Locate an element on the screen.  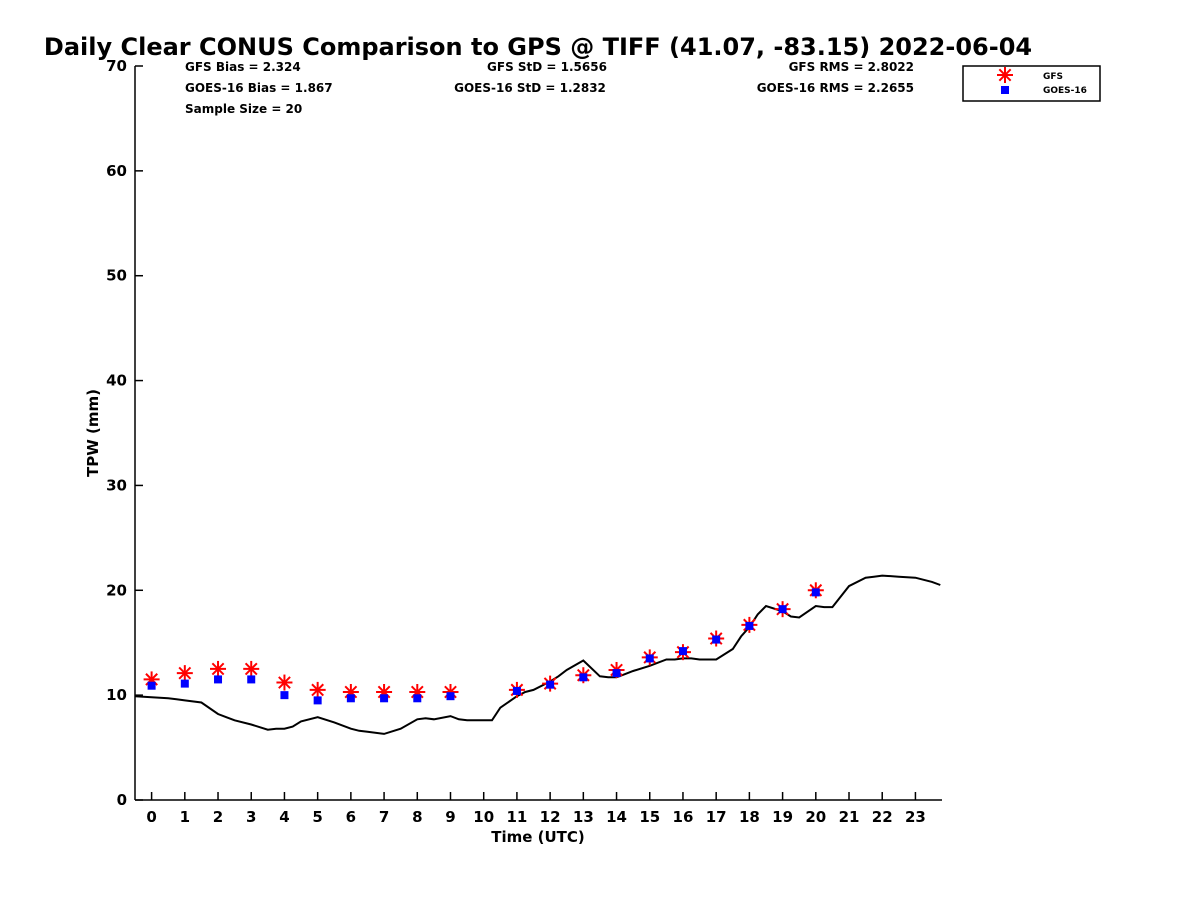
x-tick-label: 19 is located at coordinates (782, 817).